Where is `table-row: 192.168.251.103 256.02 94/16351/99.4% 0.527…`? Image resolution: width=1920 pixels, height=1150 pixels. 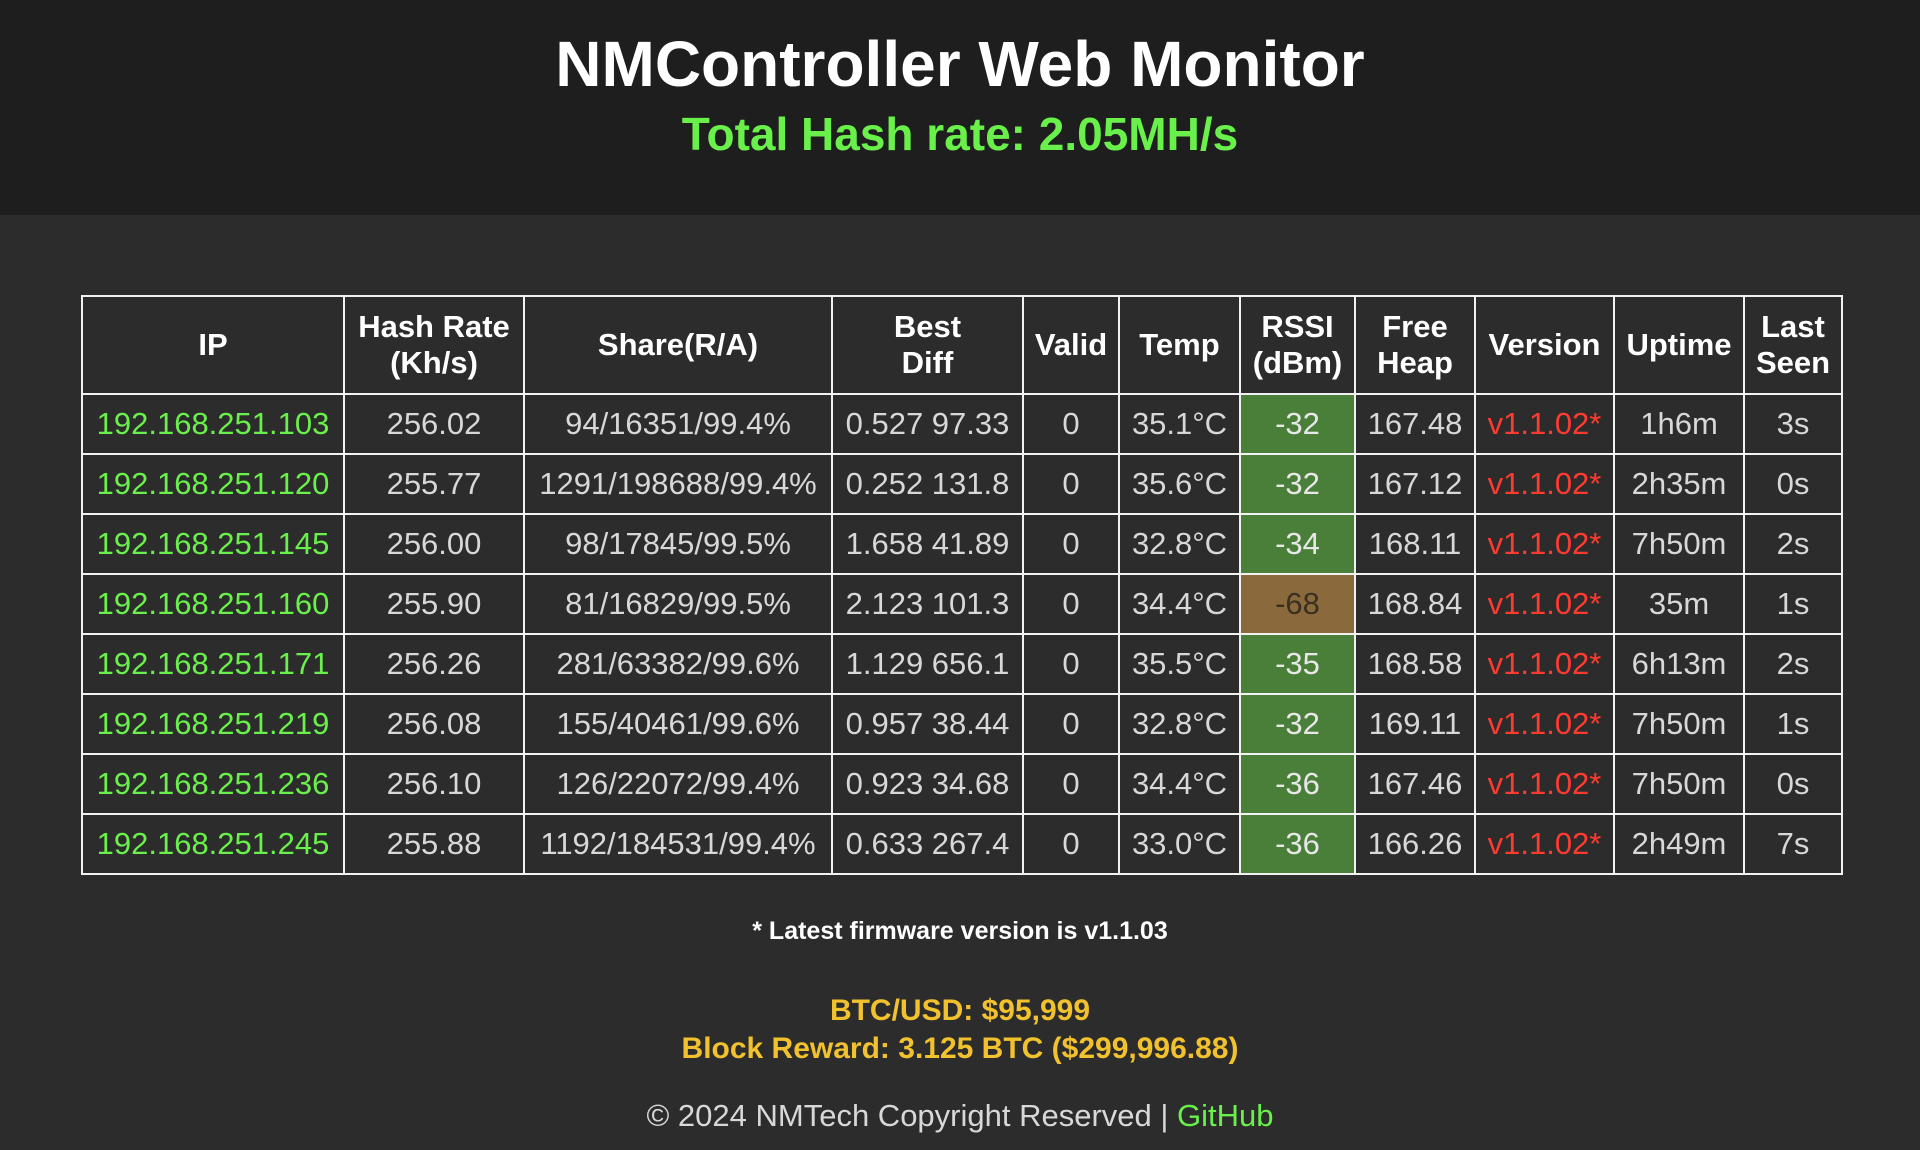 table-row: 192.168.251.103 256.02 94/16351/99.4% 0.527… is located at coordinates (962, 424).